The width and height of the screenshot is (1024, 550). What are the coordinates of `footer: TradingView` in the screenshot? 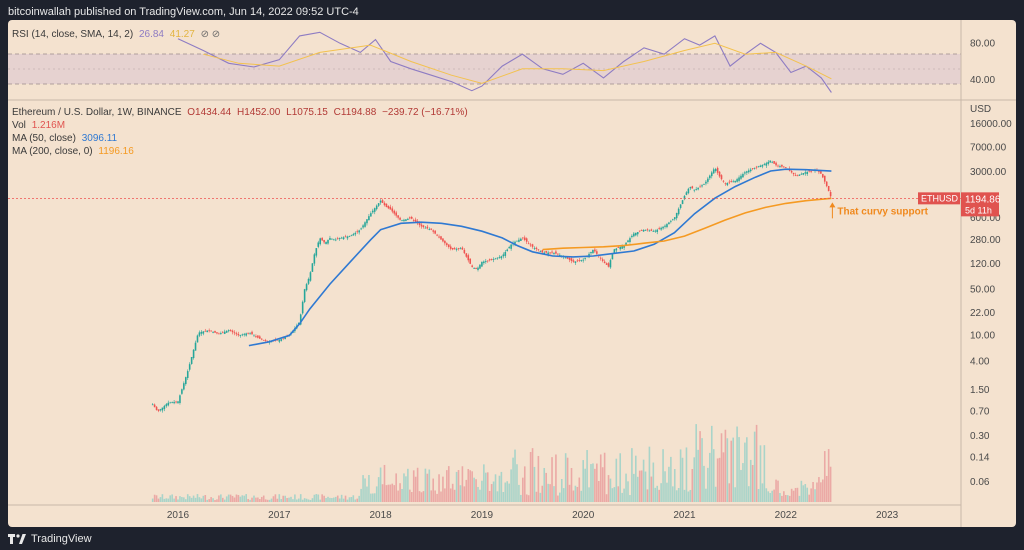 It's located at (50, 539).